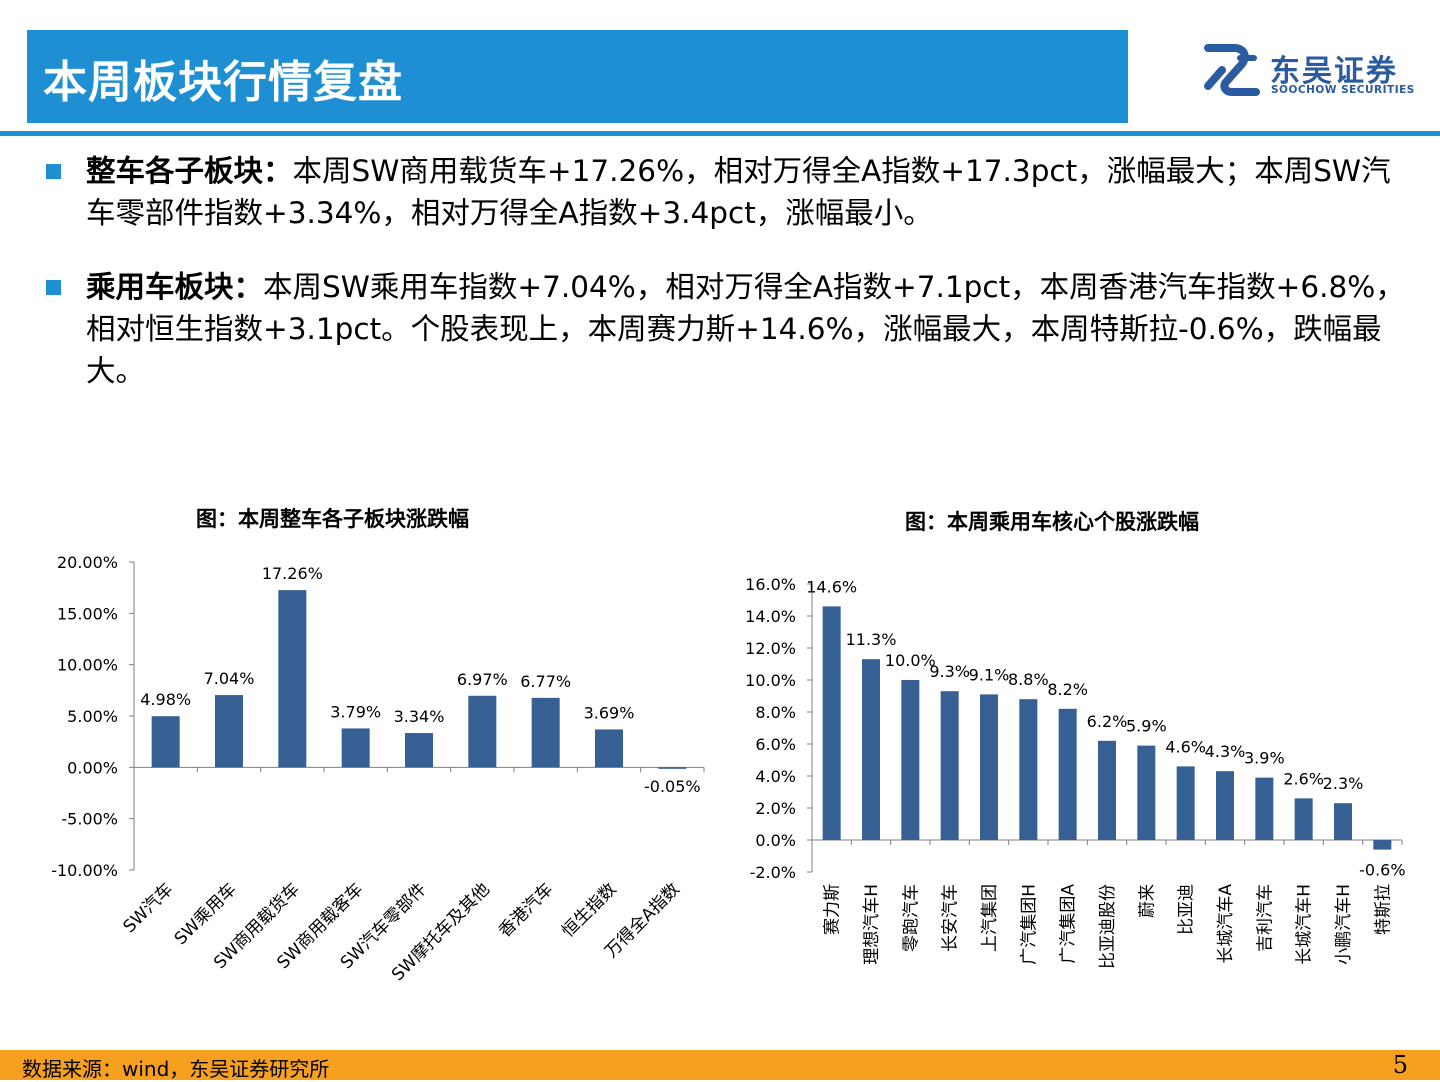  Describe the element at coordinates (773, 872) in the screenshot. I see `y-tick-label: -2.0%` at that location.